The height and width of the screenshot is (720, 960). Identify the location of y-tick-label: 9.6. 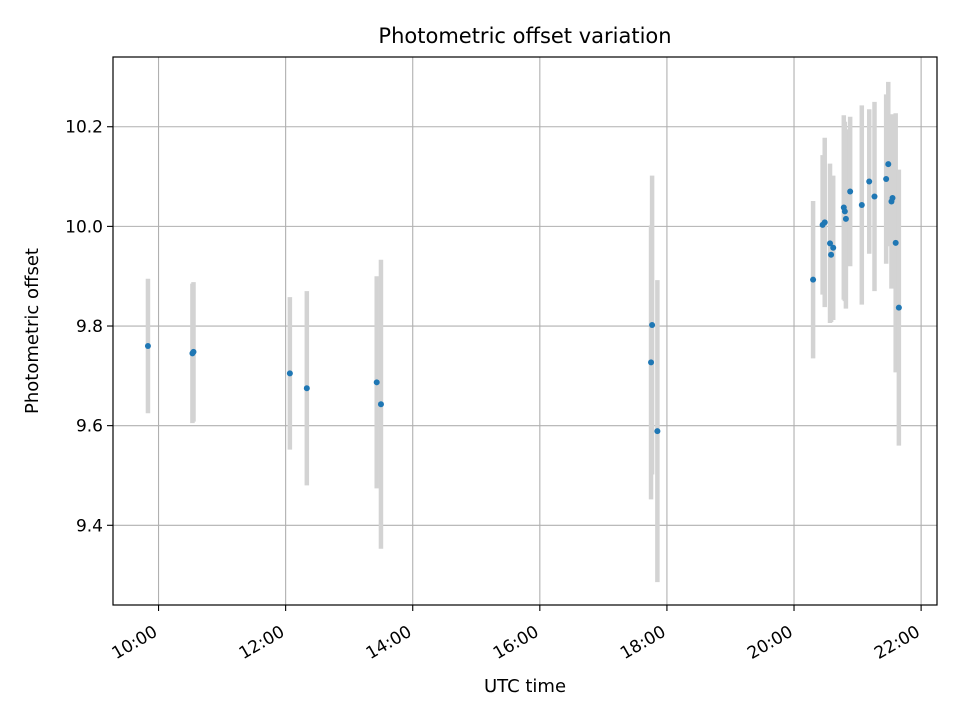
(89, 427).